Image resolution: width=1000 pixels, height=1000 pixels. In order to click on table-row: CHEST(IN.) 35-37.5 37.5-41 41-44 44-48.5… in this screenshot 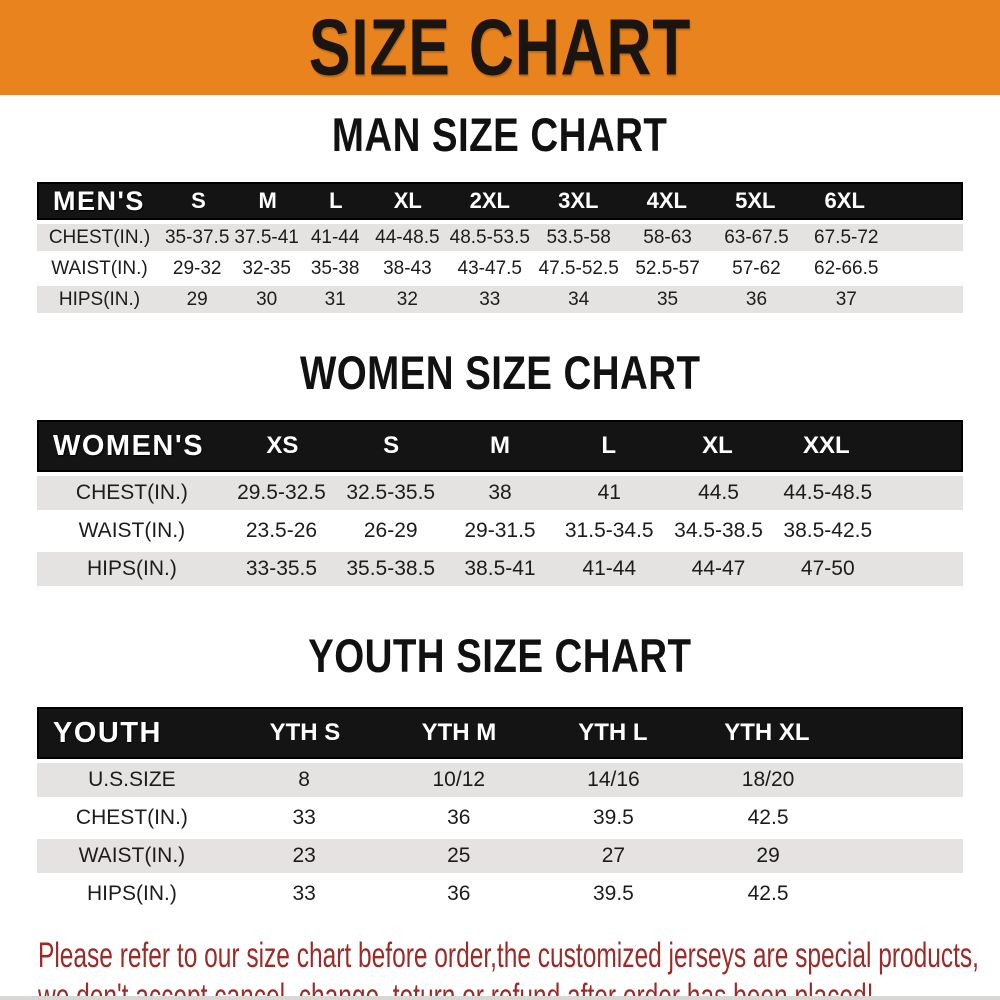, I will do `click(500, 237)`.